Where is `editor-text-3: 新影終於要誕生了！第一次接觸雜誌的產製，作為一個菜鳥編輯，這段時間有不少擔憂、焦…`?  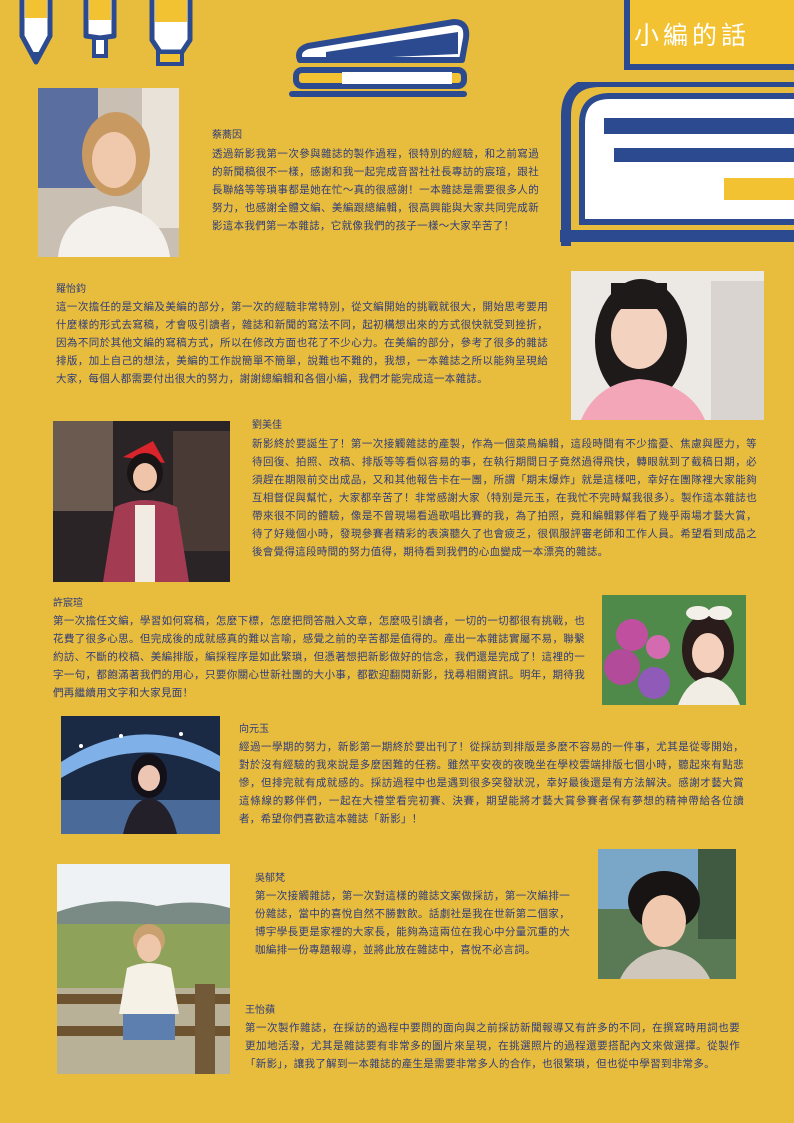 editor-text-3: 新影終於要誕生了！第一次接觸雜誌的產製，作為一個菜鳥編輯，這段時間有不少擔憂、焦… is located at coordinates (504, 498).